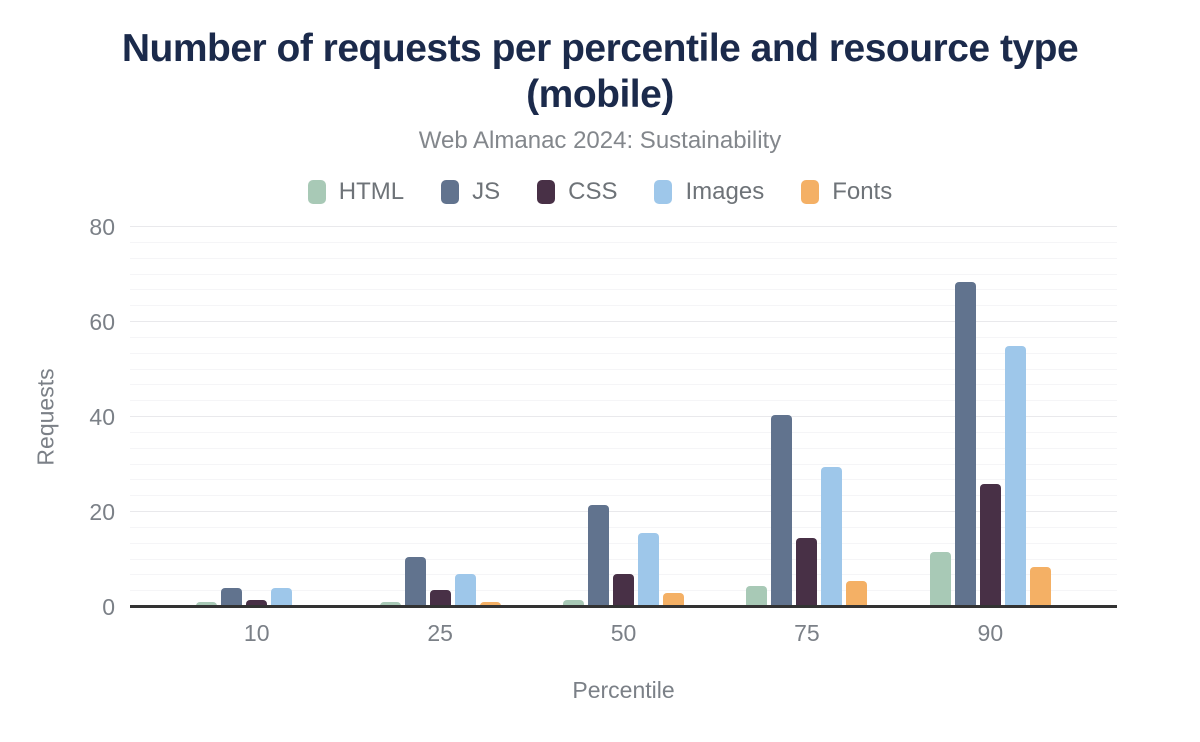 The image size is (1200, 742). I want to click on bar-js-p90, so click(965, 444).